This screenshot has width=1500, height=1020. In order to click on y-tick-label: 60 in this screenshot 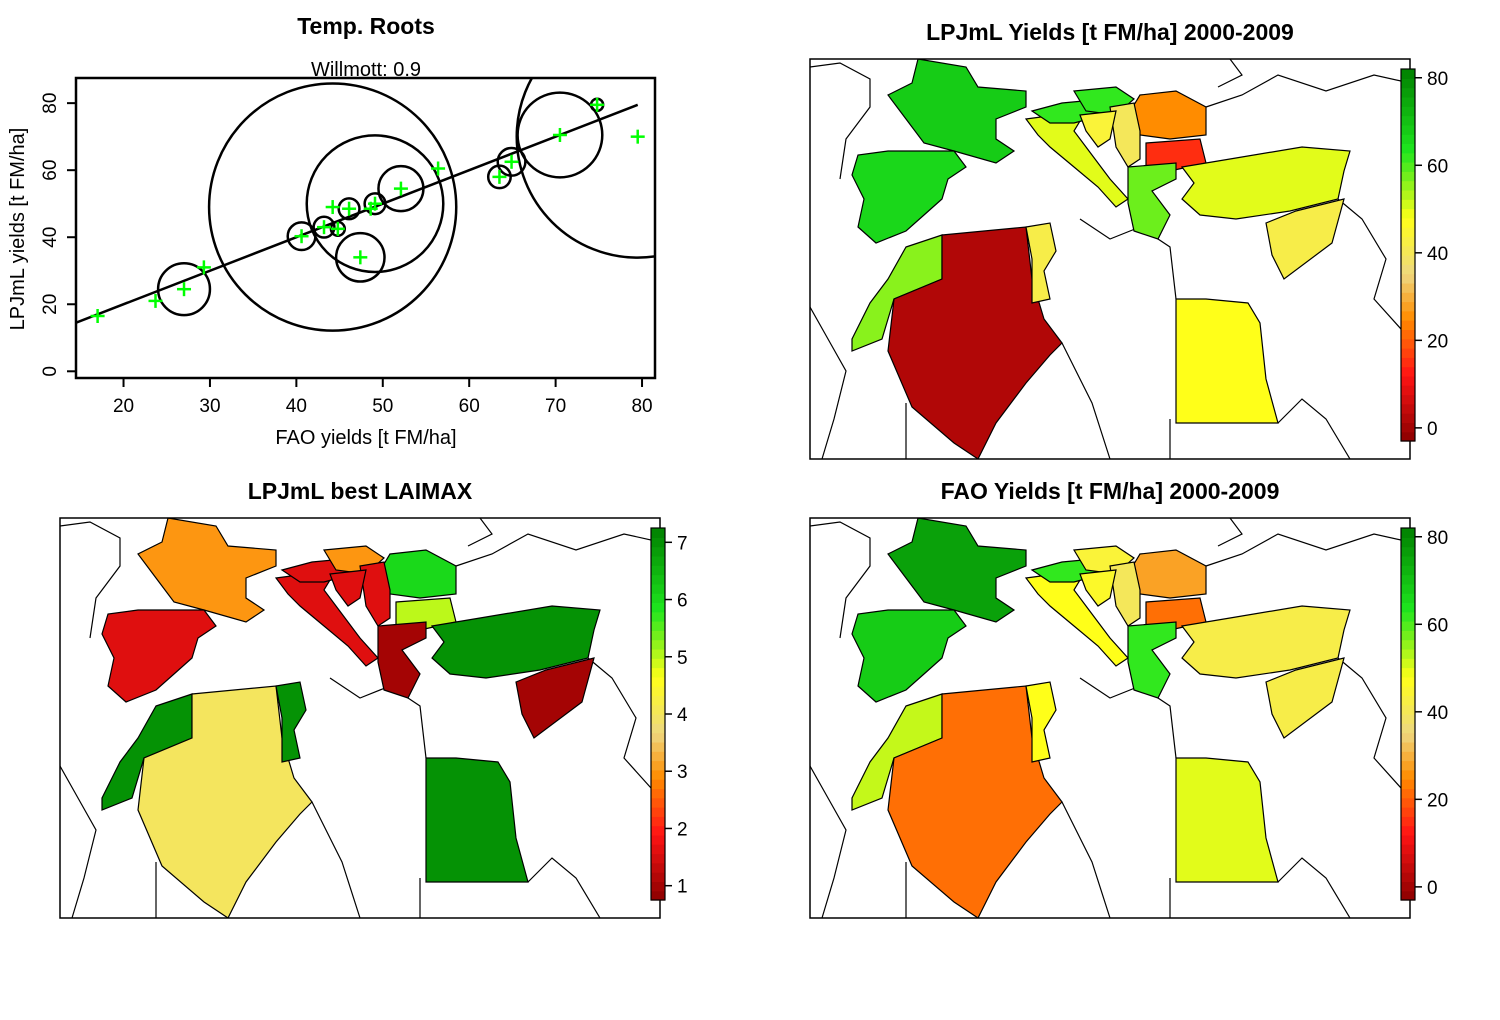, I will do `click(50, 170)`.